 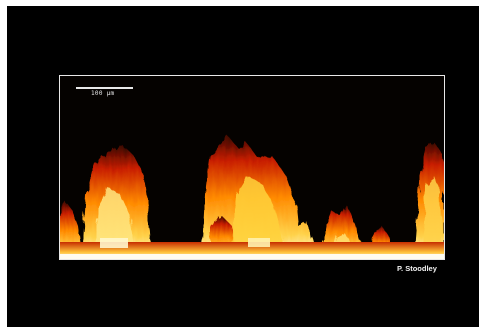 What do you see at coordinates (104, 88) in the screenshot?
I see `scale-bar` at bounding box center [104, 88].